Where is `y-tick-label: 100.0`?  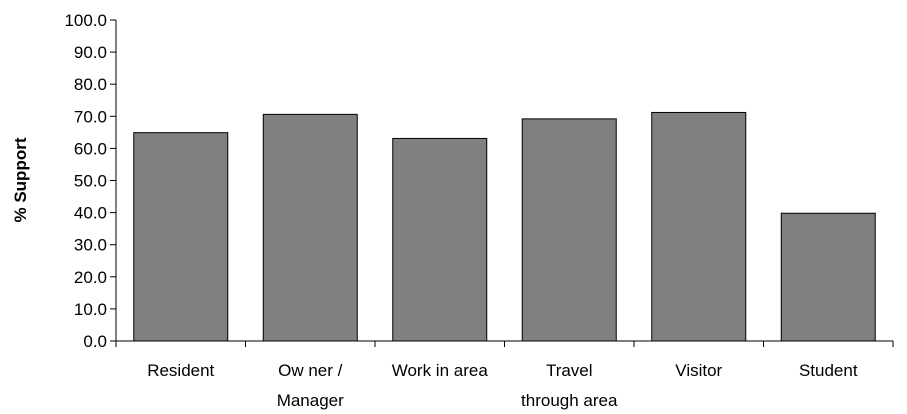
y-tick-label: 100.0 is located at coordinates (85, 20).